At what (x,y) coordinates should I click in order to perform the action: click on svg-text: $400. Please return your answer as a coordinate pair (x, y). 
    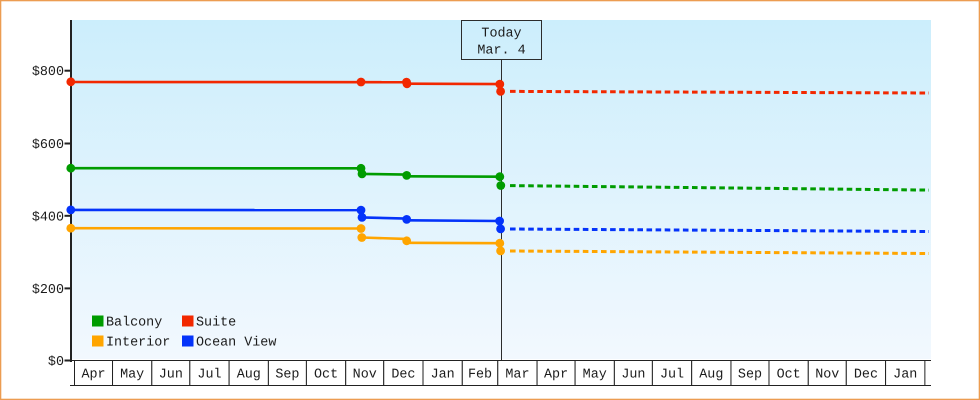
    Looking at the image, I should click on (48, 217).